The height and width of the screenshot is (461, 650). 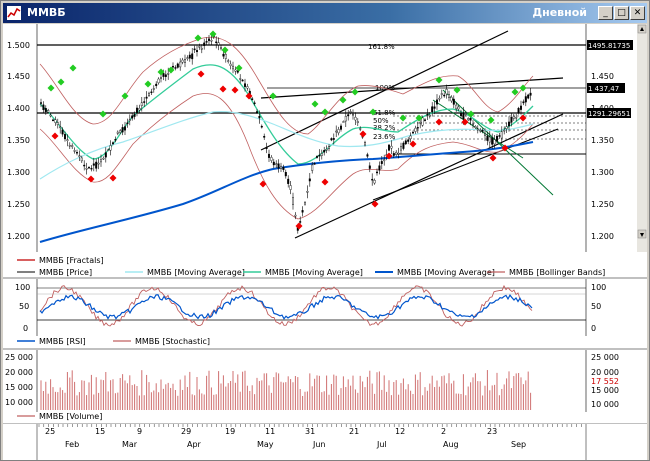 What do you see at coordinates (310, 431) in the screenshot?
I see `date-day: 31` at bounding box center [310, 431].